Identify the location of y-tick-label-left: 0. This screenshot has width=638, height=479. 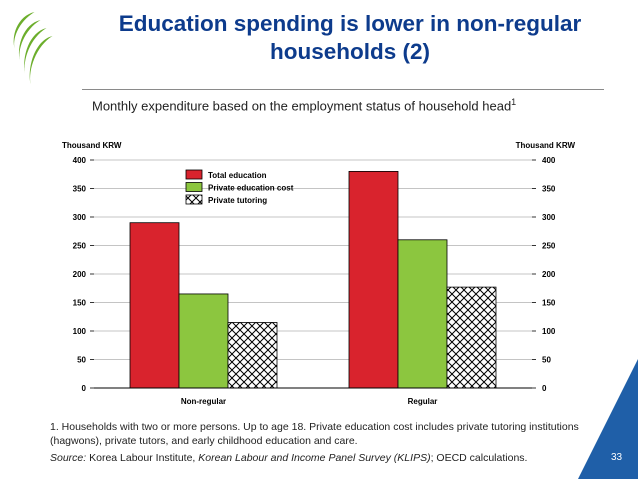
(84, 388).